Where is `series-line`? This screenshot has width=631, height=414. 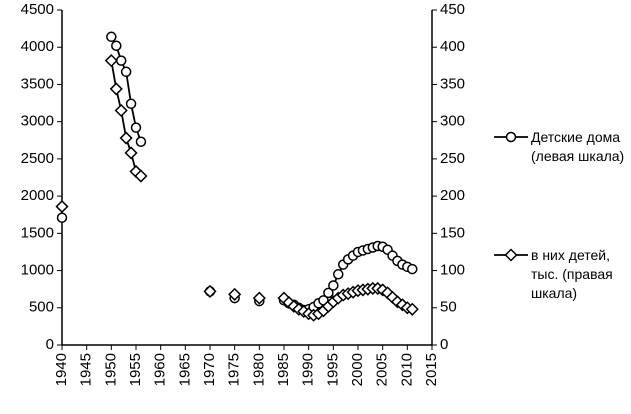
series-line is located at coordinates (126, 118).